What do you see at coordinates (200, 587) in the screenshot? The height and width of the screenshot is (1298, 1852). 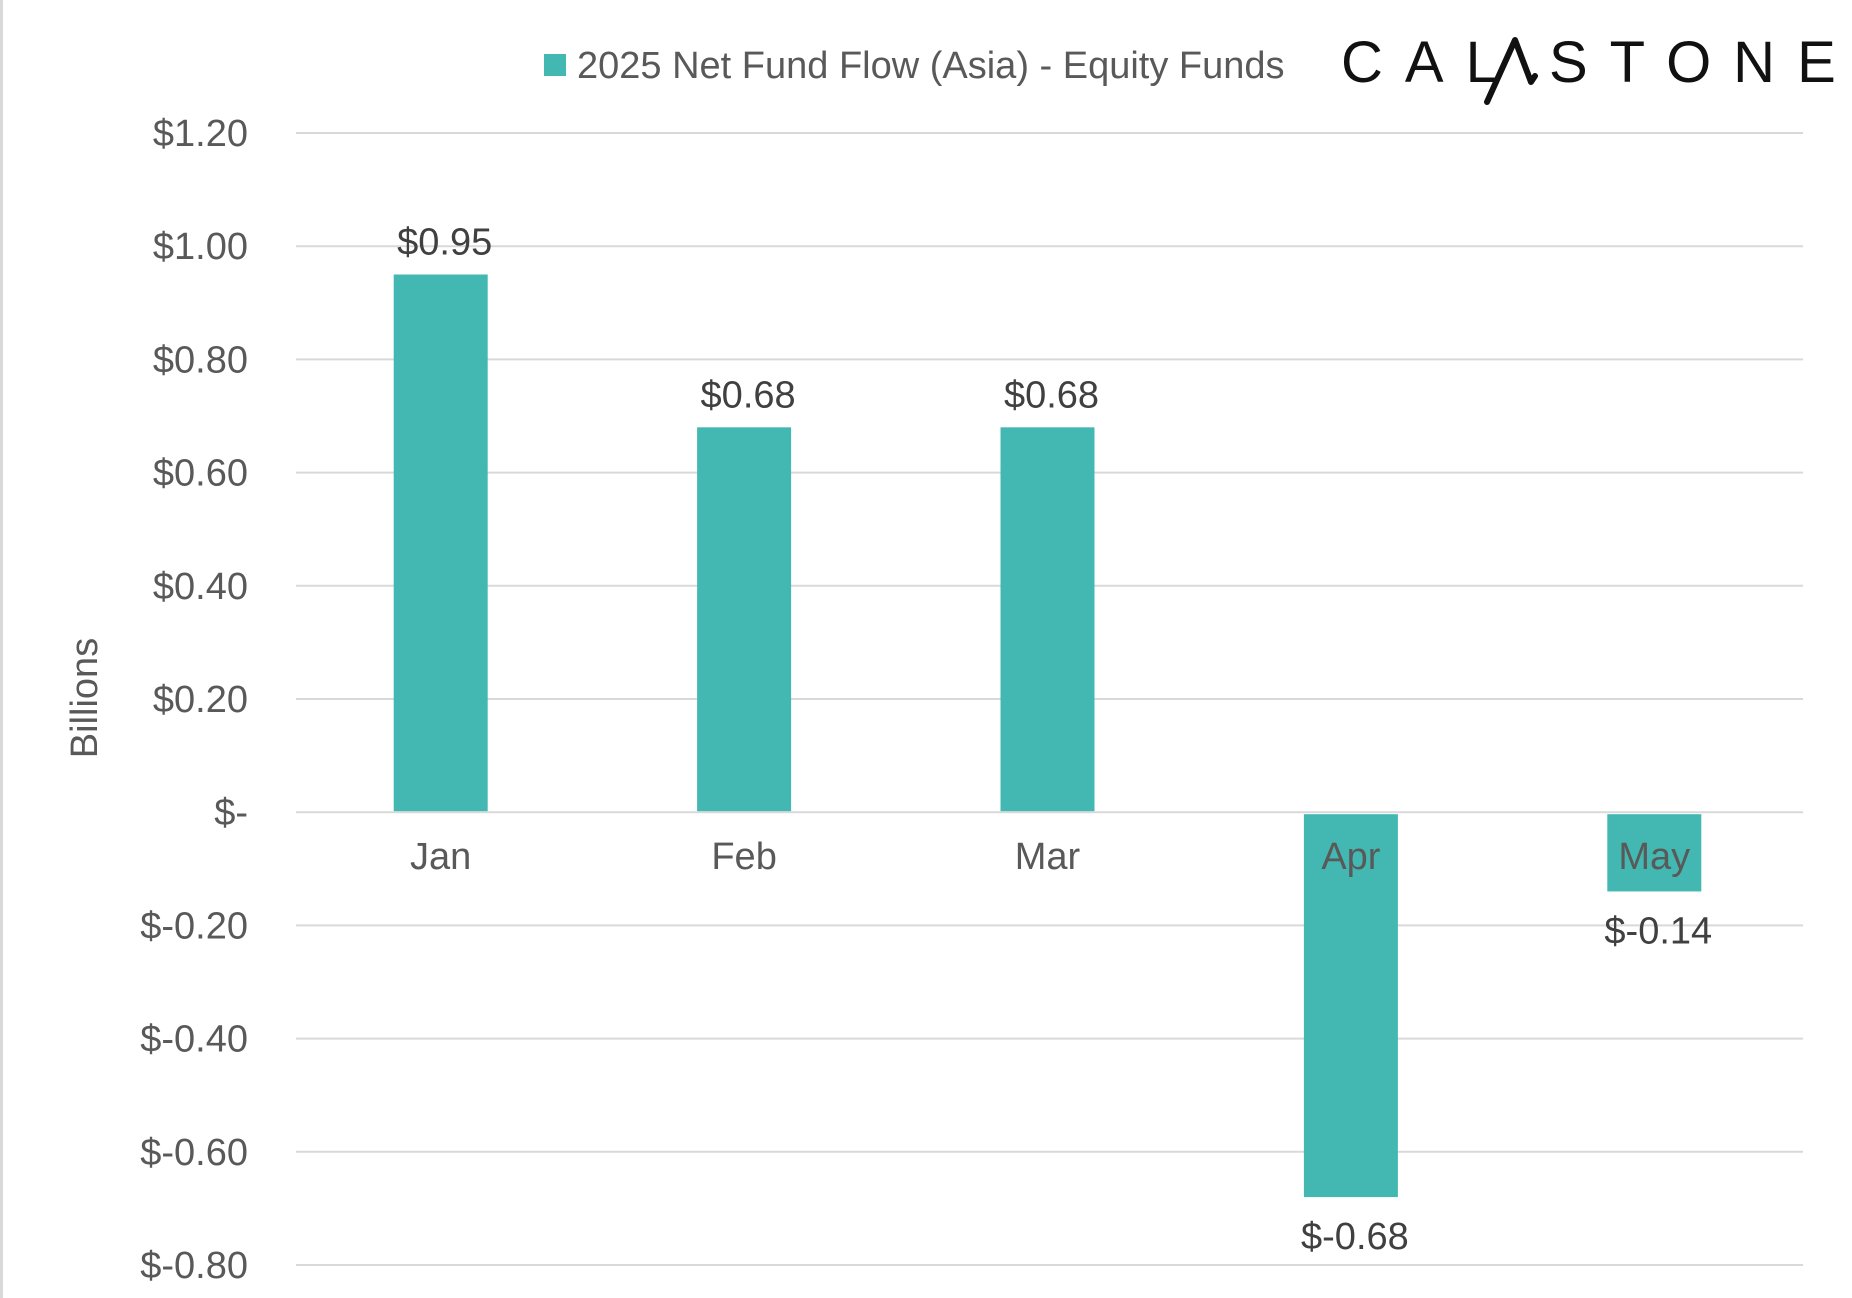 I see `y-tick-label: $0.40` at bounding box center [200, 587].